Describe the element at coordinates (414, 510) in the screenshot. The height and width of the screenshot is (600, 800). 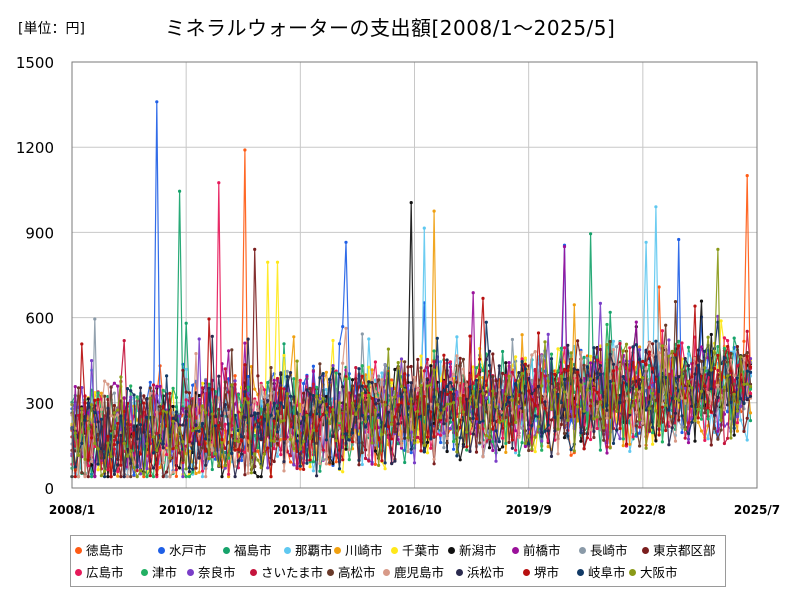
I see `x-tick-label: 2016/10` at that location.